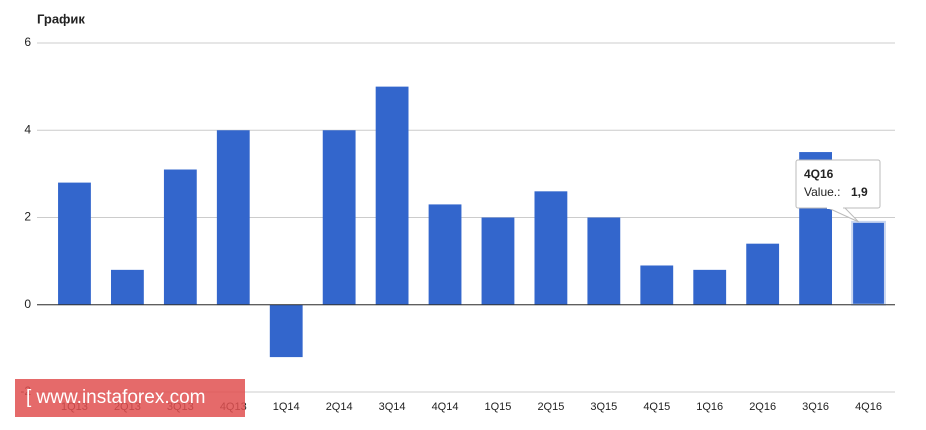  Describe the element at coordinates (835, 207) in the screenshot. I see `tooltip-seam` at that location.